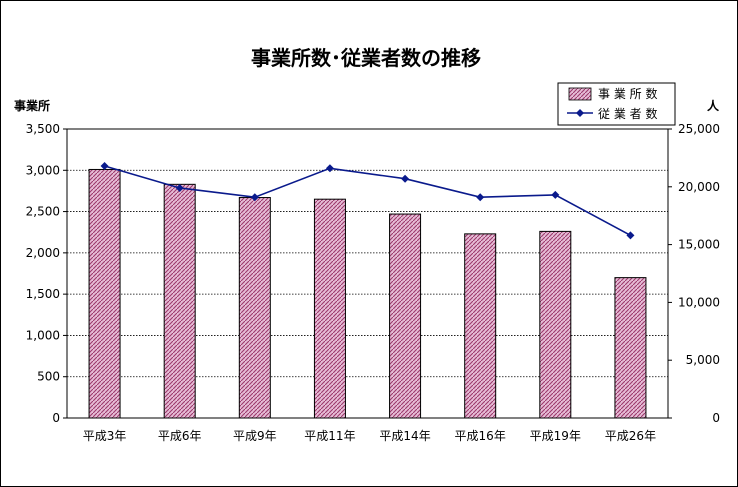 Image resolution: width=738 pixels, height=487 pixels. Describe the element at coordinates (43, 212) in the screenshot. I see `y-left-tick-label: 2,500` at that location.